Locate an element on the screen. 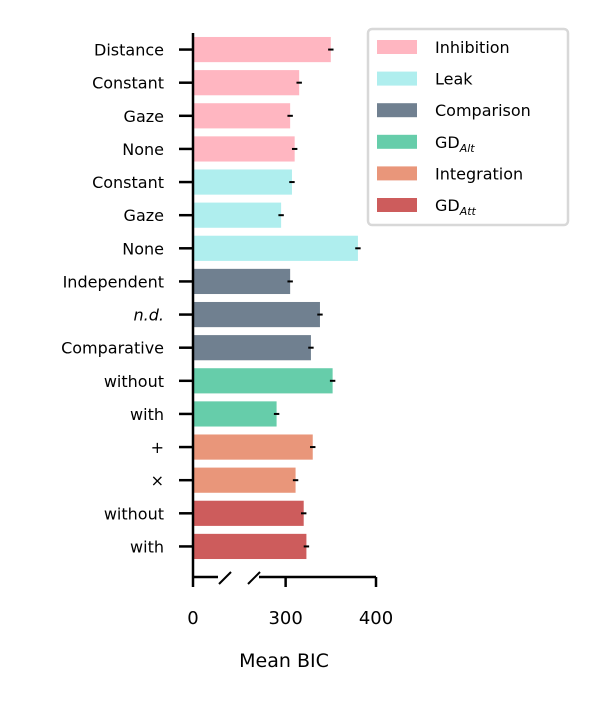 The height and width of the screenshot is (702, 597). legend-label-2: Comparison is located at coordinates (483, 110).